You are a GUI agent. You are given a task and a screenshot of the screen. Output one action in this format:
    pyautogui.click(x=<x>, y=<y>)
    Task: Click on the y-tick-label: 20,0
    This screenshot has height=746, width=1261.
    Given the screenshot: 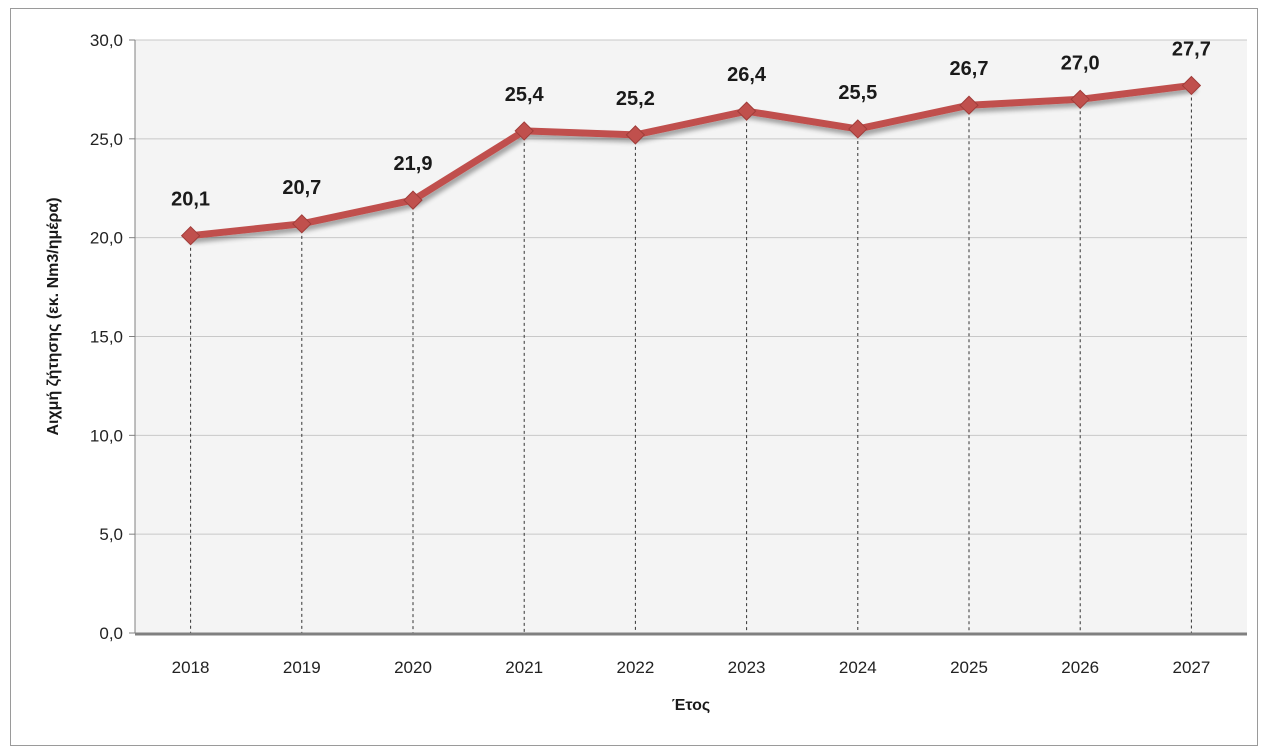 What is the action you would take?
    pyautogui.click(x=106, y=238)
    